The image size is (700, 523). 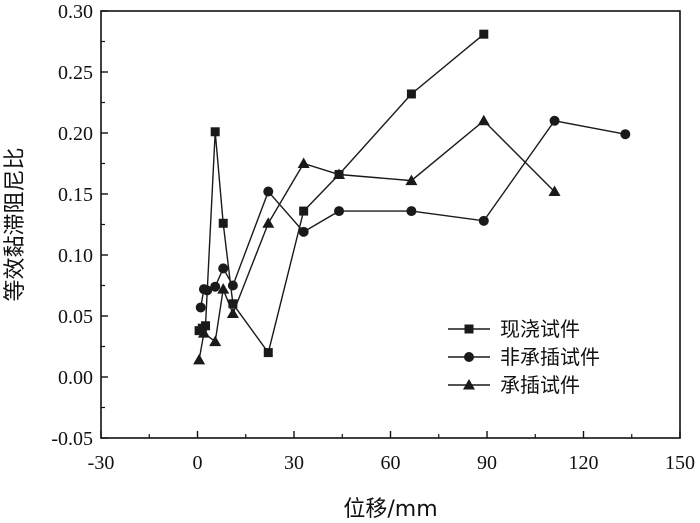 I want to click on y-tick-label: -0.05, so click(x=72, y=439).